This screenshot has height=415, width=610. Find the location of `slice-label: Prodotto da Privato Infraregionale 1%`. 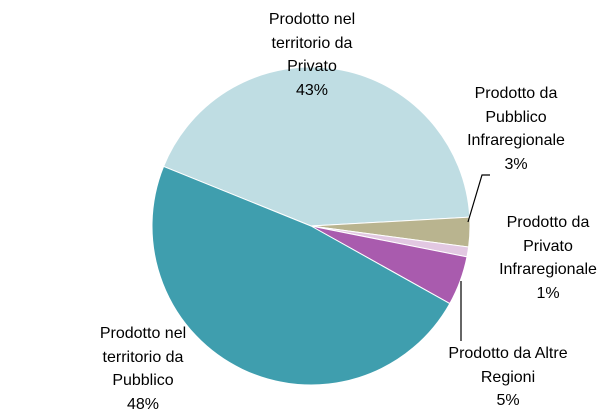

slice-label: Prodotto da Privato Infraregionale 1% is located at coordinates (545, 258).